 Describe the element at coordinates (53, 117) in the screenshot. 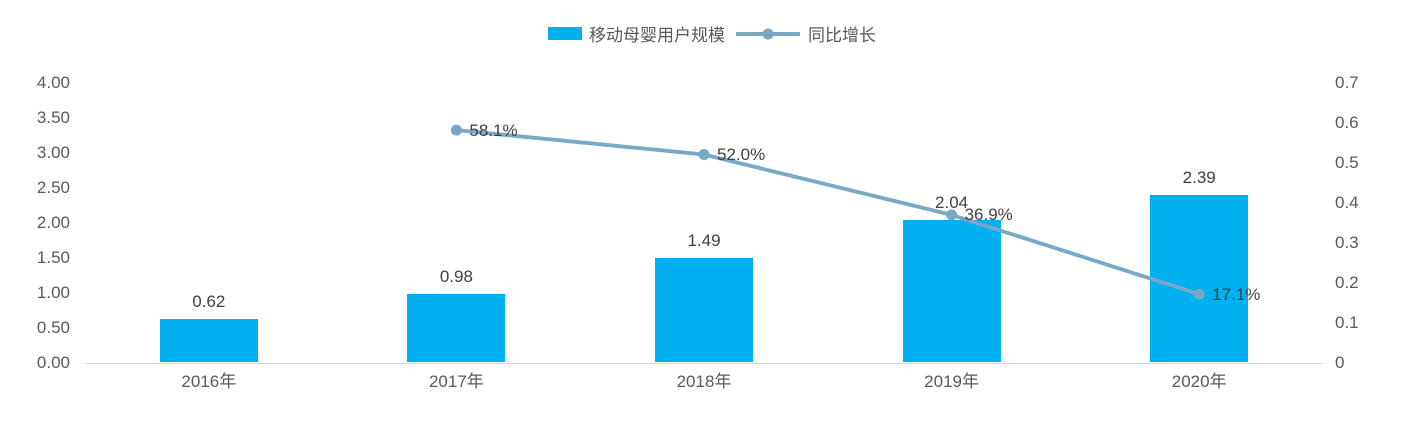

I see `y-axis-left-tick-label: 3.50` at that location.